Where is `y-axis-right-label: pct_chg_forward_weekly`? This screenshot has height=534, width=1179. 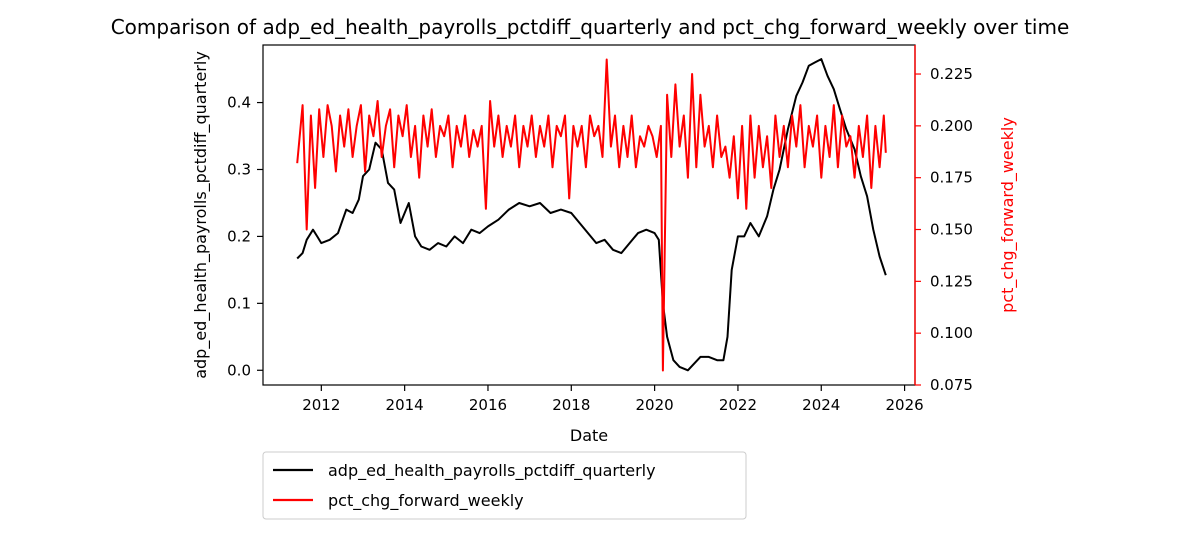 y-axis-right-label: pct_chg_forward_weekly is located at coordinates (1008, 215).